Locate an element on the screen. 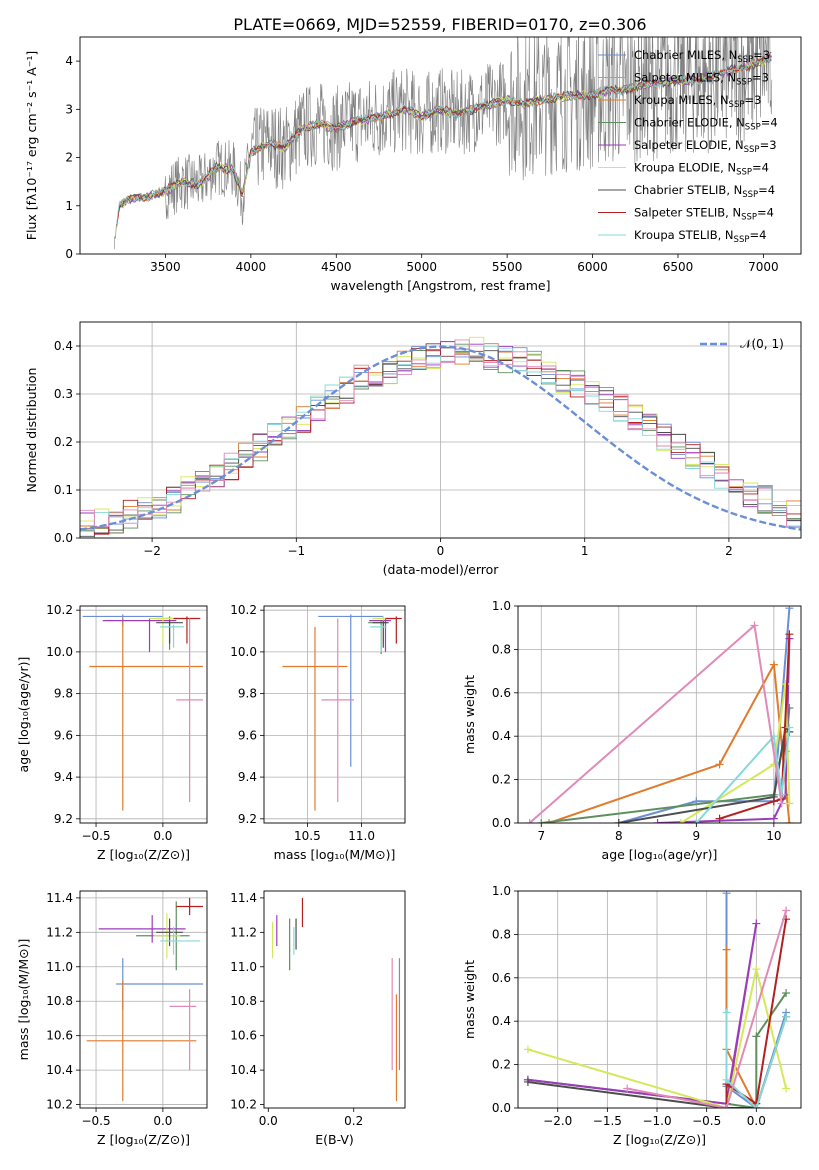  x-tick-label: 9 is located at coordinates (697, 836).